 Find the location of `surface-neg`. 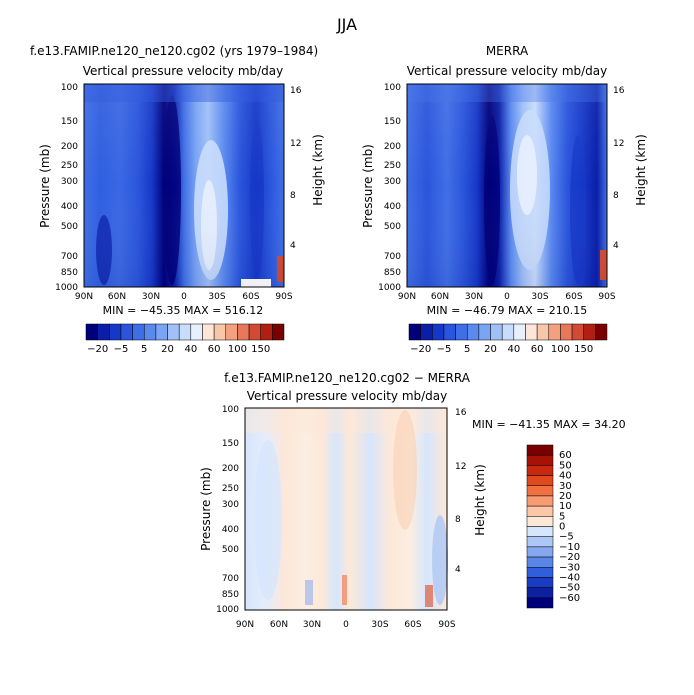

surface-neg is located at coordinates (309, 592).